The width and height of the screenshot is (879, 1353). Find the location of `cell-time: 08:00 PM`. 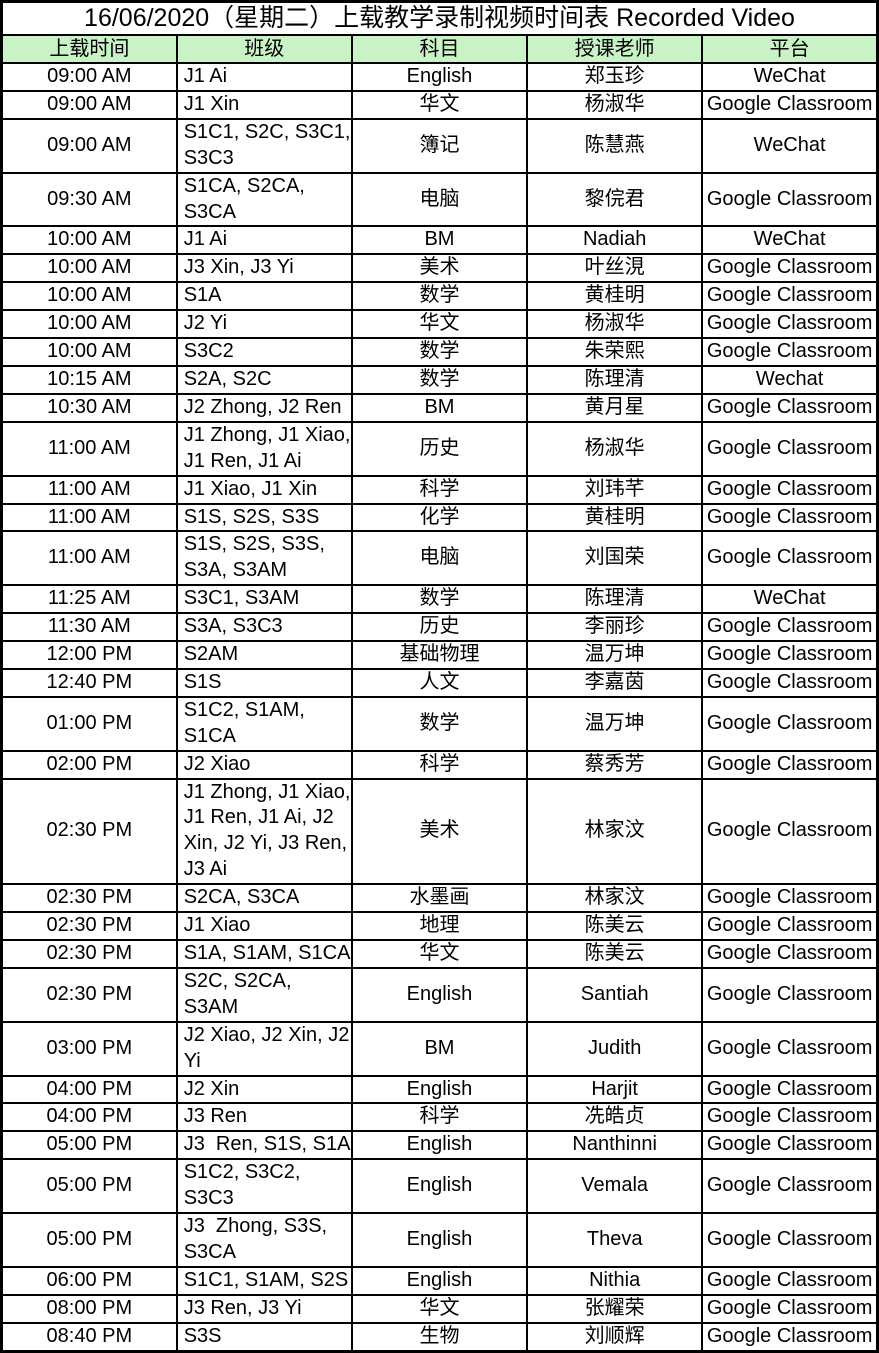

cell-time: 08:00 PM is located at coordinates (89, 1308).